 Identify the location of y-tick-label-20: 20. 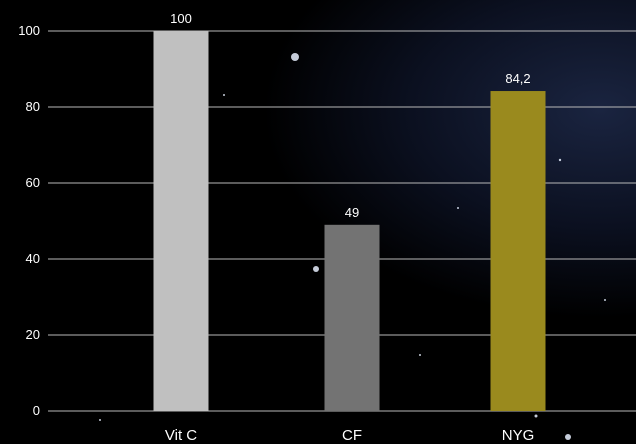
(33, 334).